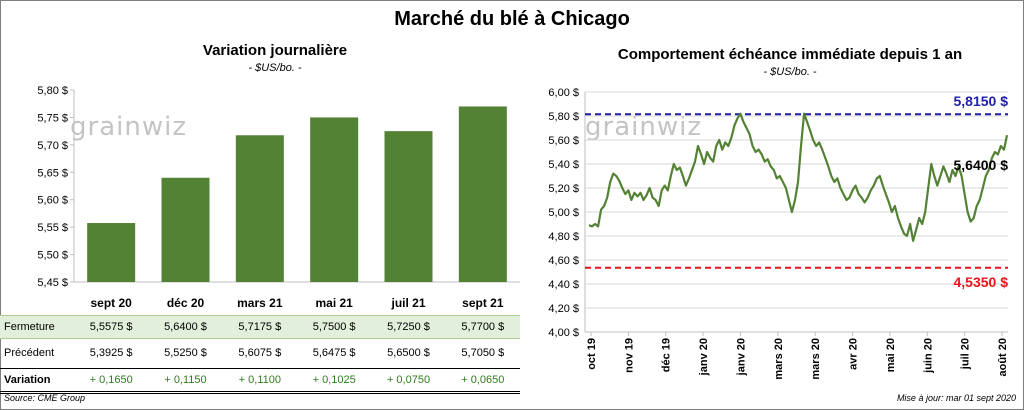 The width and height of the screenshot is (1024, 410). What do you see at coordinates (185, 380) in the screenshot?
I see `variation-cell: + 0,1150` at bounding box center [185, 380].